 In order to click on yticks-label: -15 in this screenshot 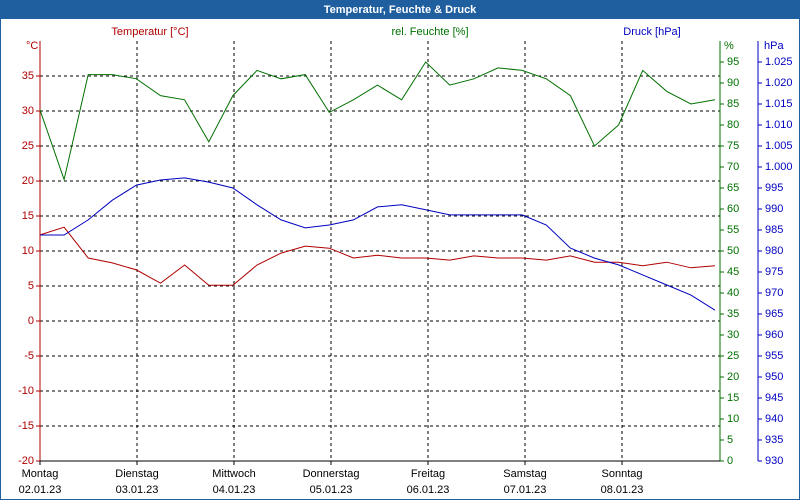, I will do `click(26, 426)`.